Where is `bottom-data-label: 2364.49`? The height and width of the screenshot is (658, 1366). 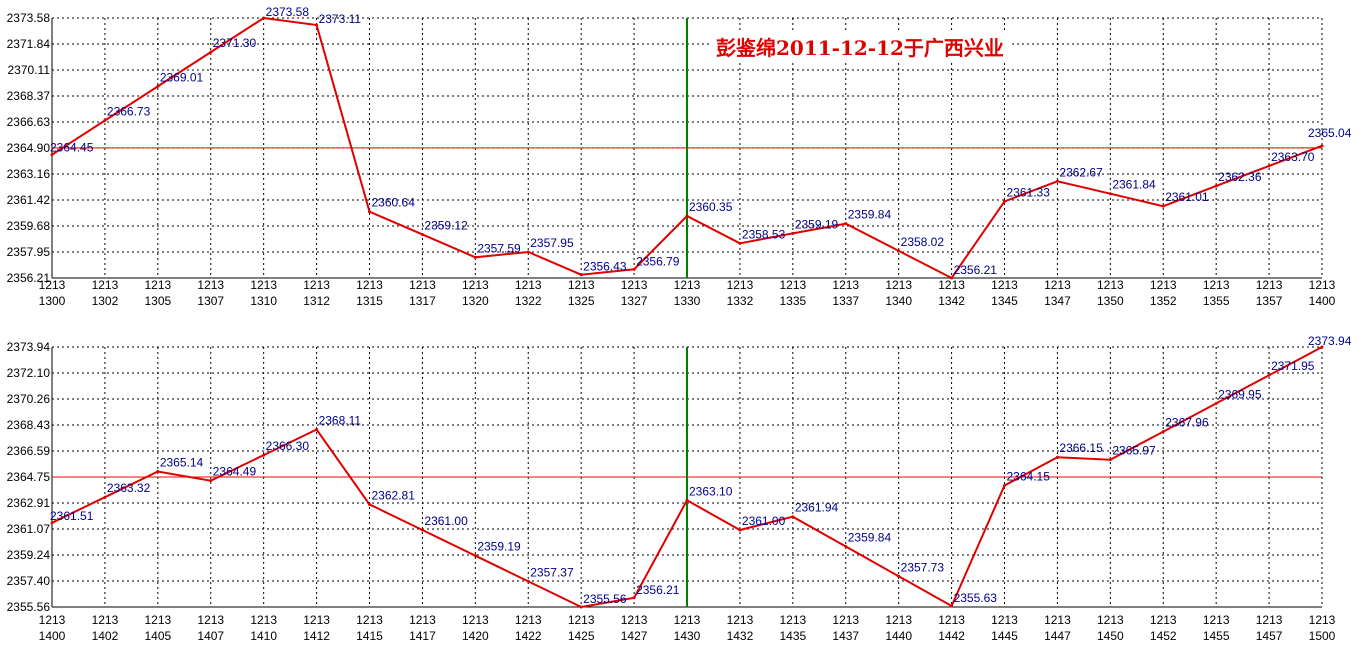
bottom-data-label: 2364.49 is located at coordinates (235, 472).